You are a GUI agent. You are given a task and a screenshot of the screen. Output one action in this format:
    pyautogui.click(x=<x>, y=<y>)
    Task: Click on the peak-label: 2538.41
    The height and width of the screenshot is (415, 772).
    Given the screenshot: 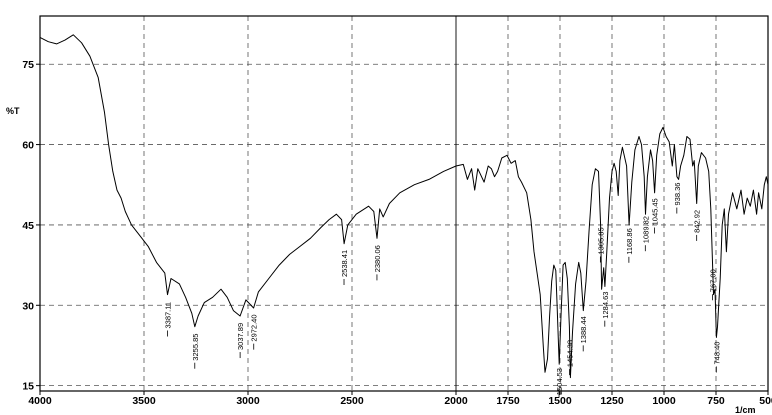 What is the action you would take?
    pyautogui.click(x=344, y=263)
    